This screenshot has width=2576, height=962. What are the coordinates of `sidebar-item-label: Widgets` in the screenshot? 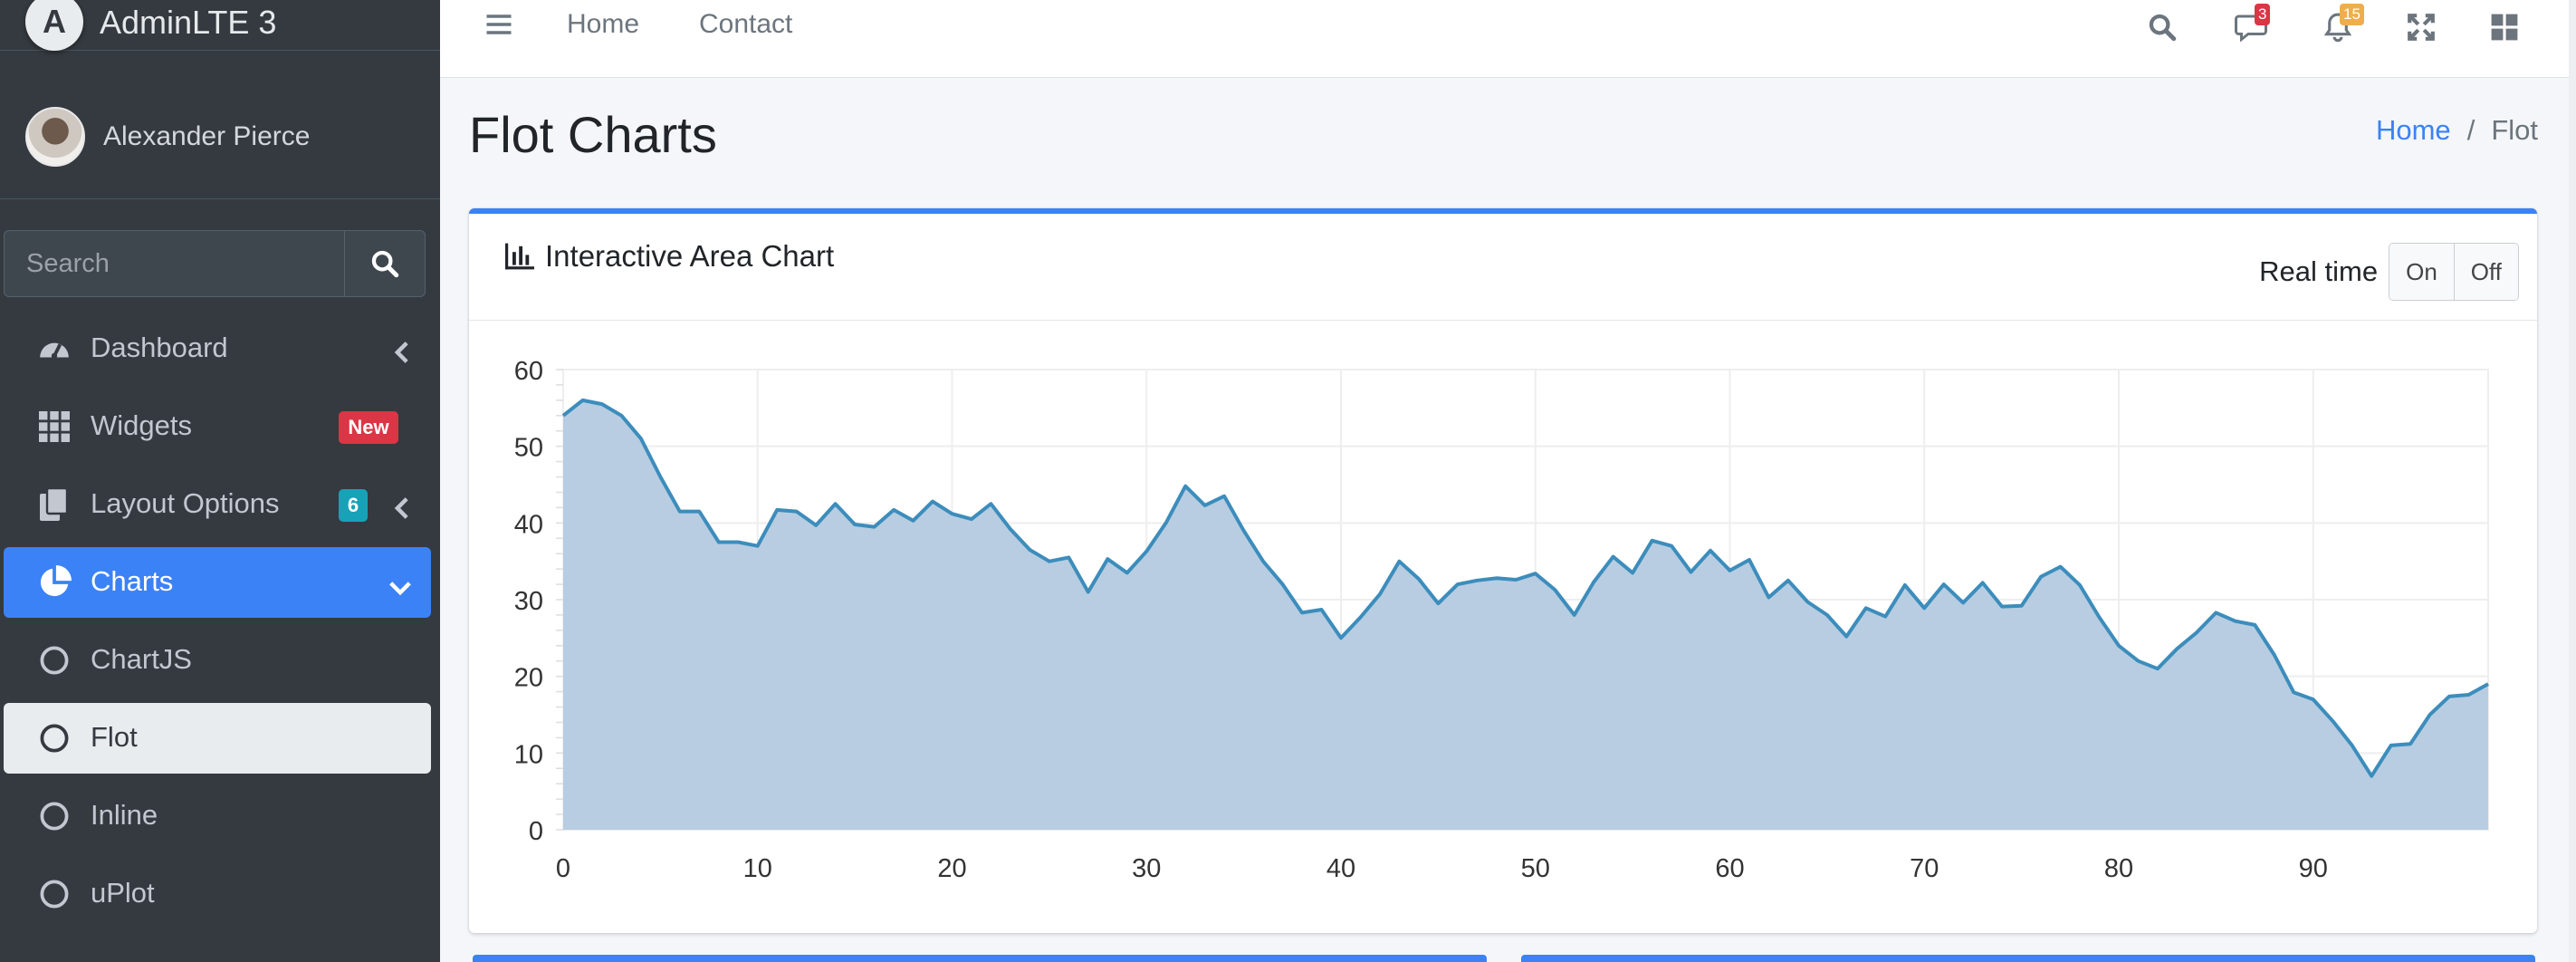 It's located at (141, 425).